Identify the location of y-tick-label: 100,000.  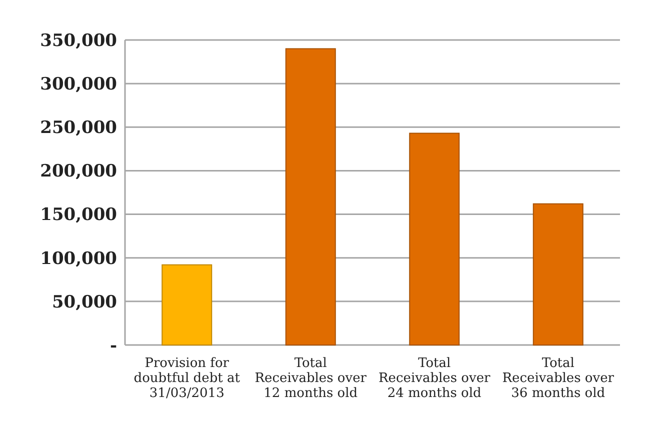
(79, 258).